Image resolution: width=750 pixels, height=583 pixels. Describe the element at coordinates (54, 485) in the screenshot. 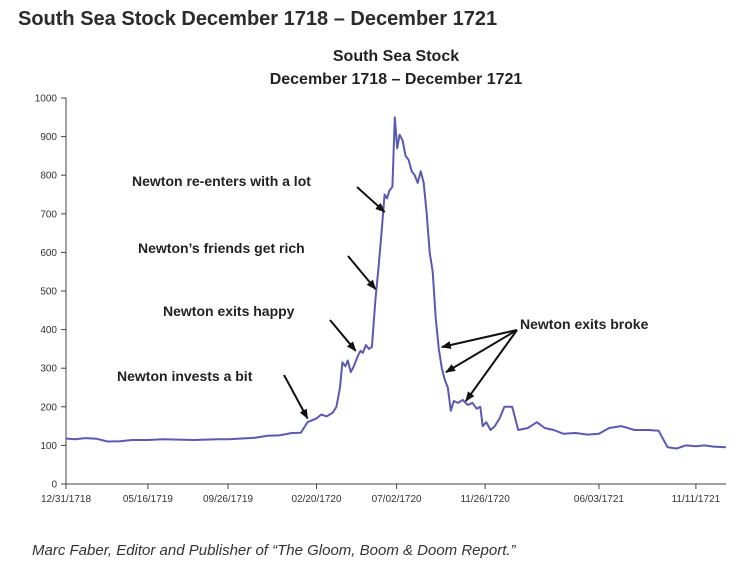

I see `y-tick-label: 0` at that location.